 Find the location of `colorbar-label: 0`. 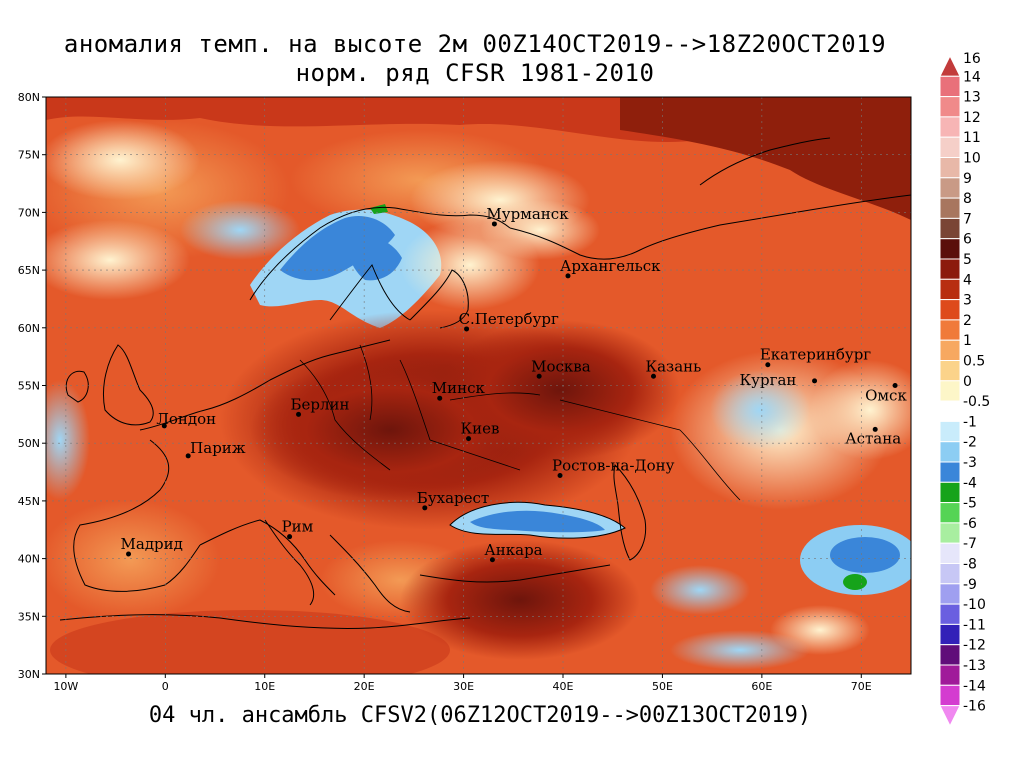

colorbar-label: 0 is located at coordinates (967, 382).